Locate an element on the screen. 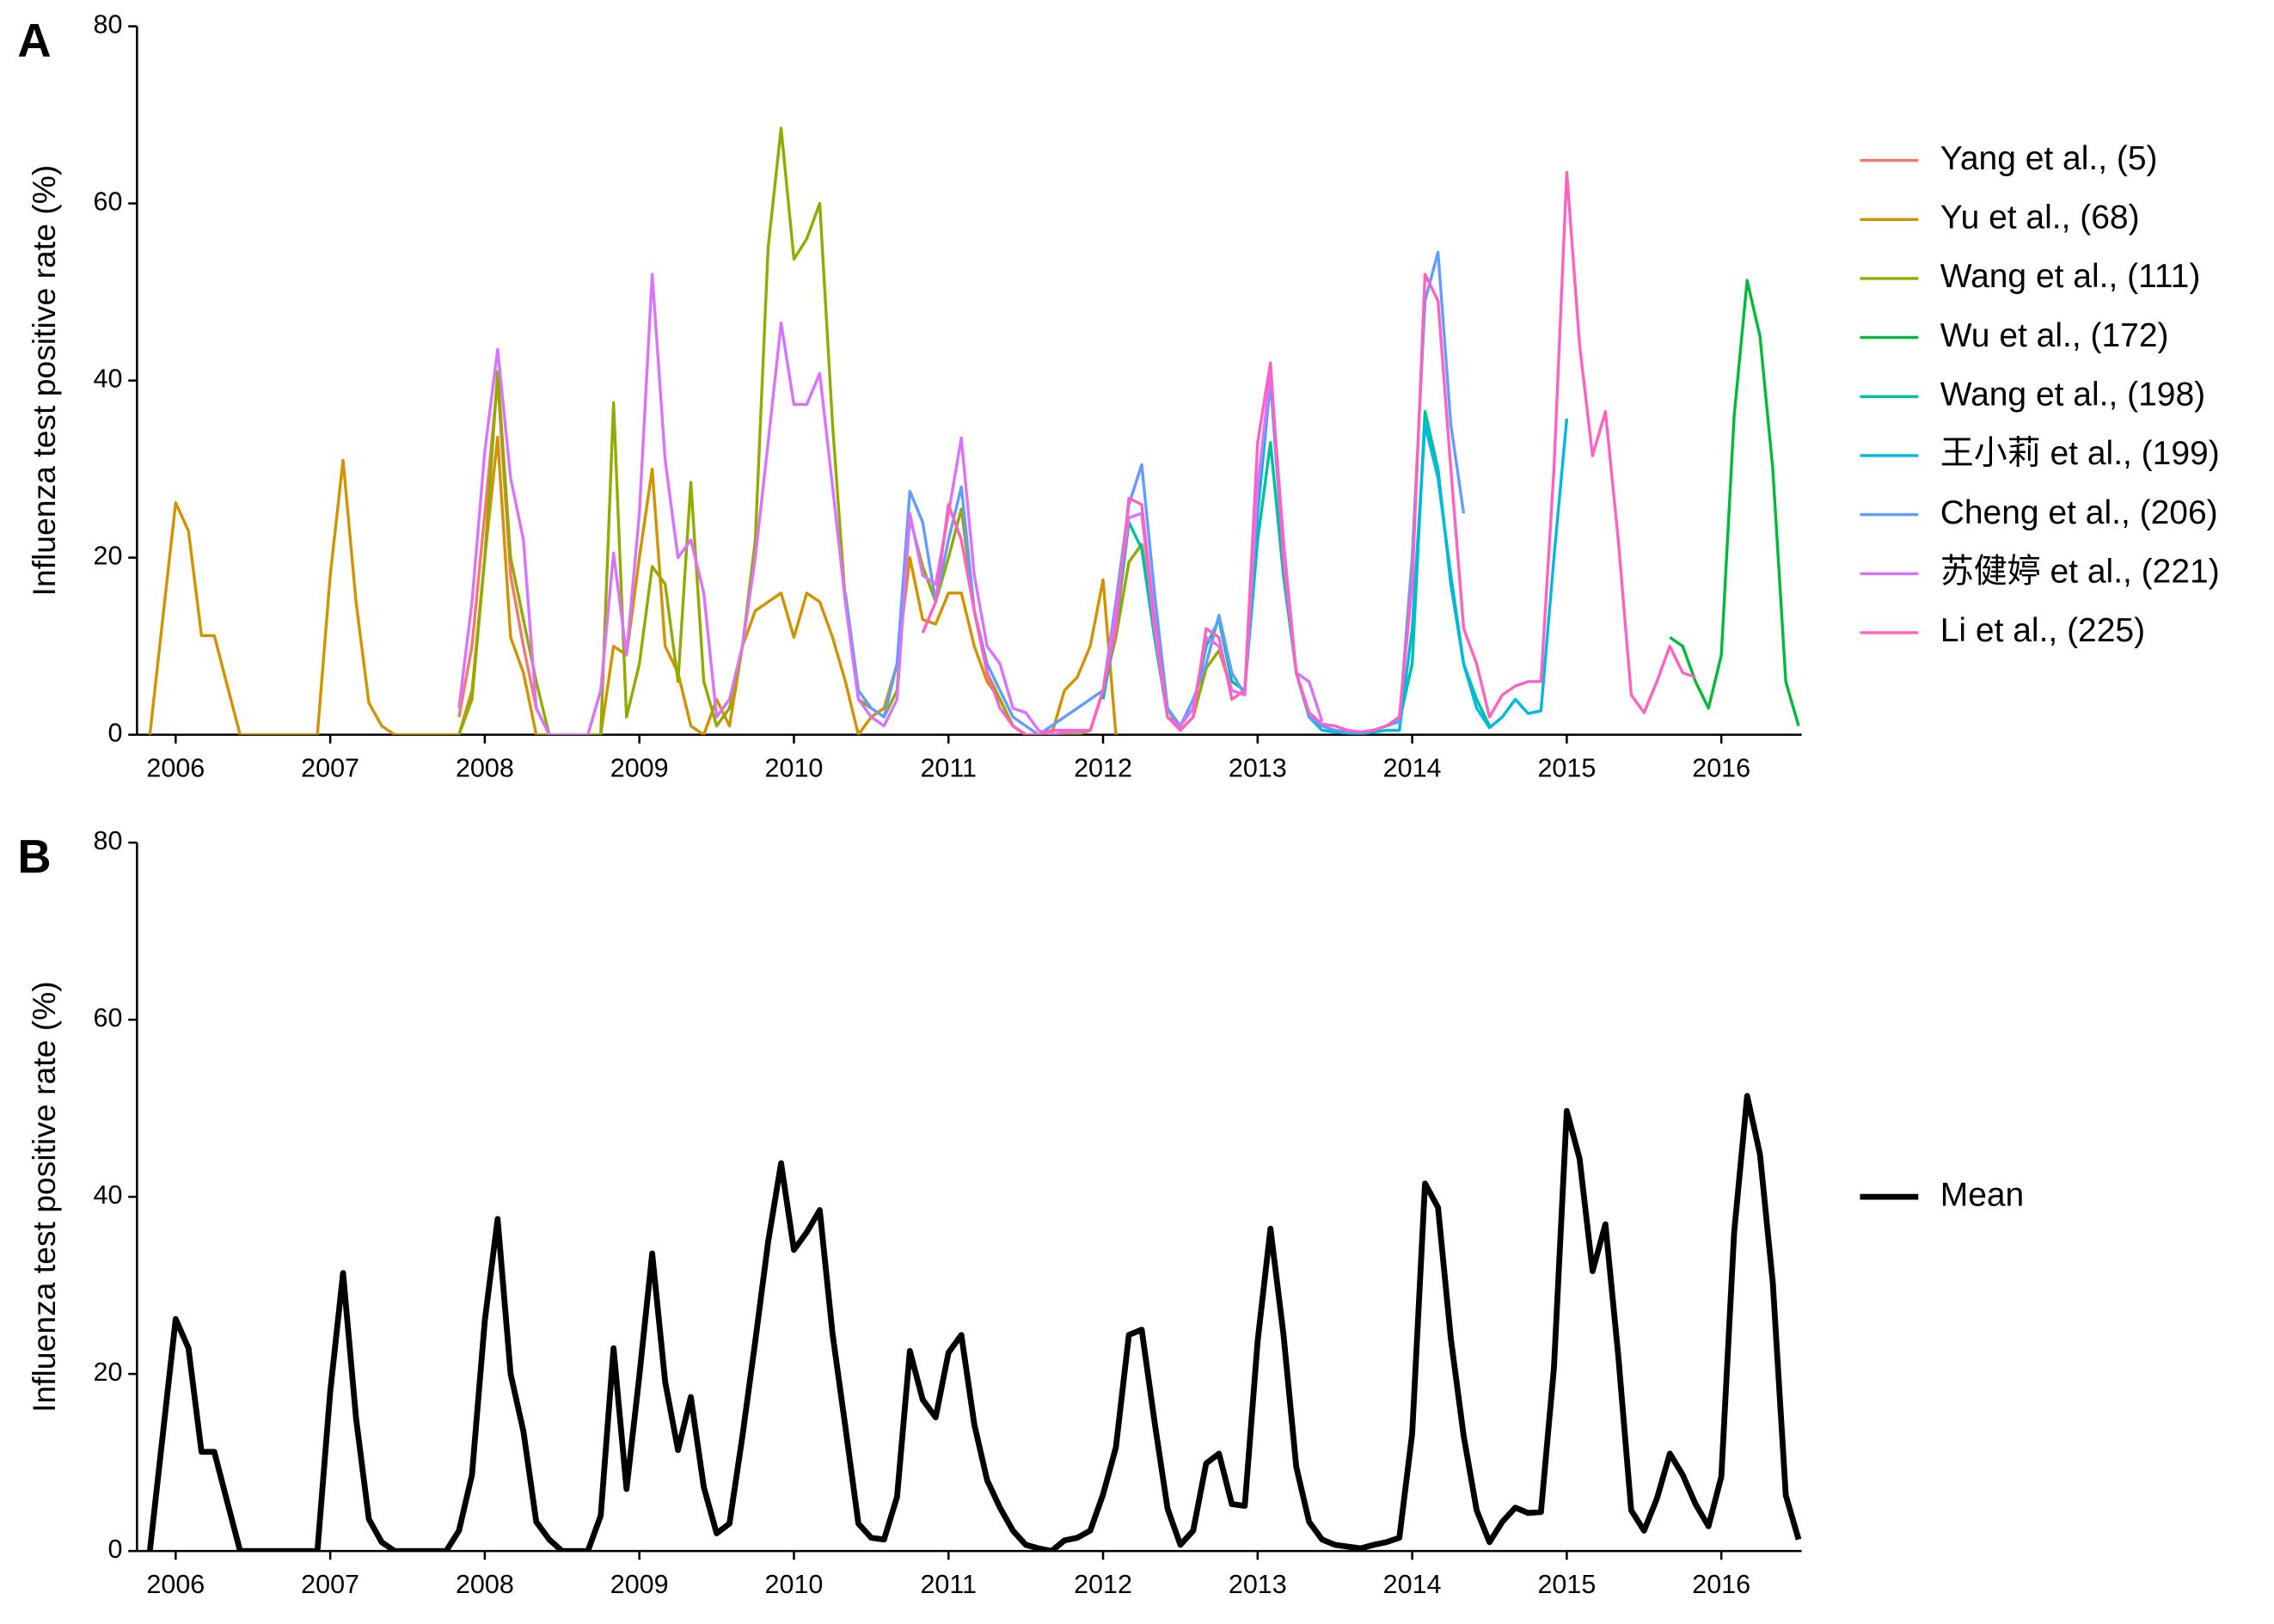 This screenshot has height=1624, width=2274. legend-label: Cheng et al., (206) is located at coordinates (2079, 512).